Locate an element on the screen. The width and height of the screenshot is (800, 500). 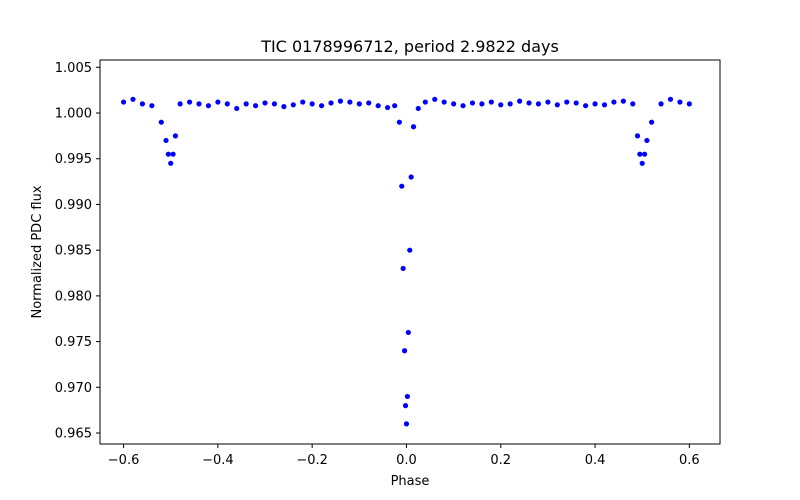
x-tick-label: 0.6 is located at coordinates (689, 460).